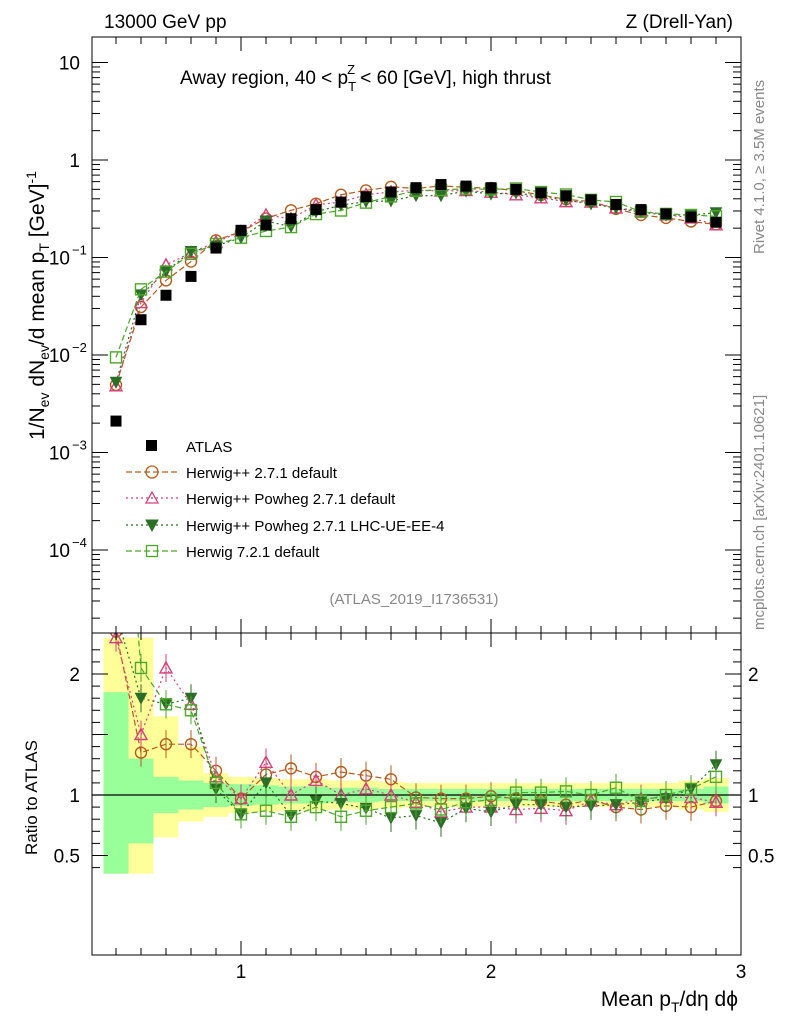 The width and height of the screenshot is (786, 1024). I want to click on ratio-tick-label-right-1: 1, so click(753, 796).